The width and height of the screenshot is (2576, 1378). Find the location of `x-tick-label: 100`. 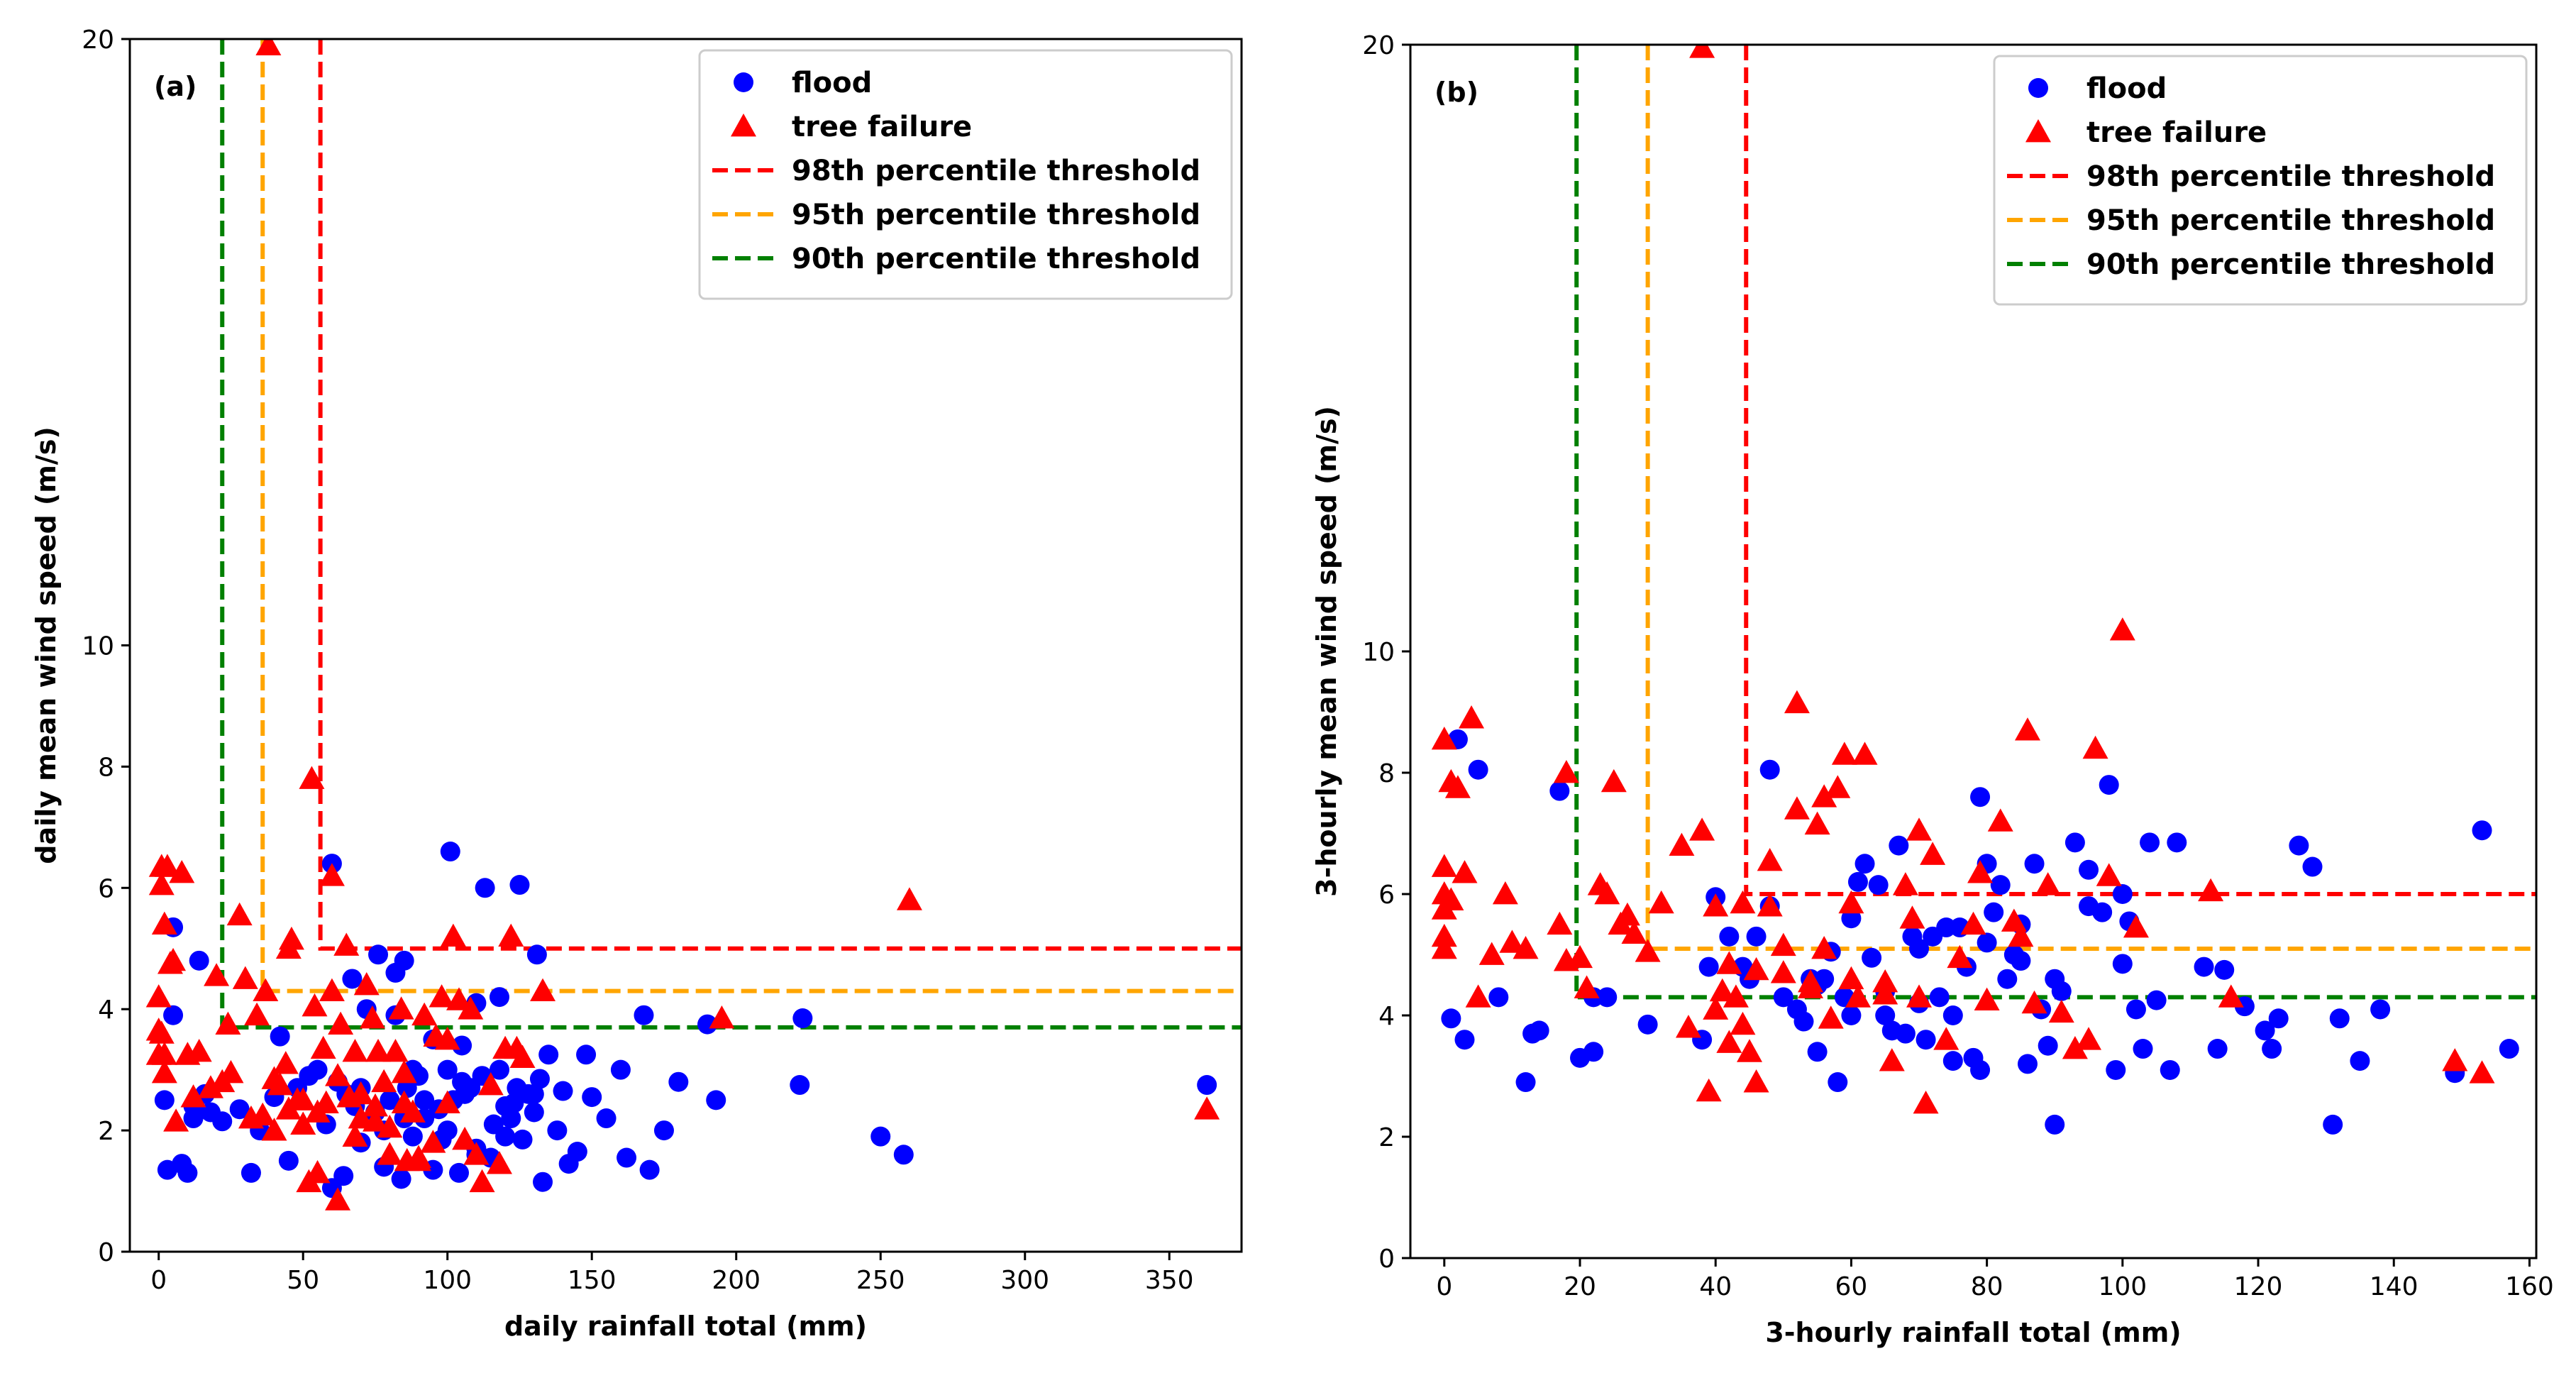

x-tick-label: 100 is located at coordinates (2122, 1286).